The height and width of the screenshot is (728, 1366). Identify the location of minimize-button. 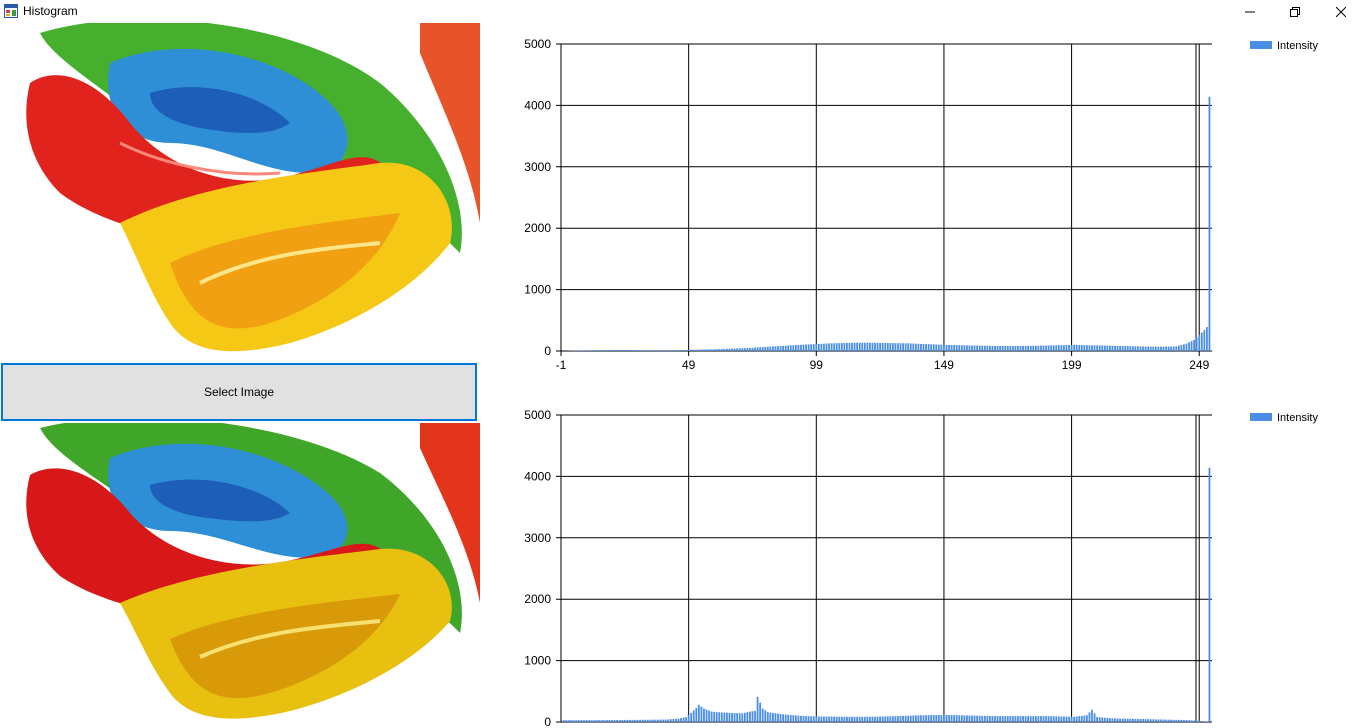
(1250, 11).